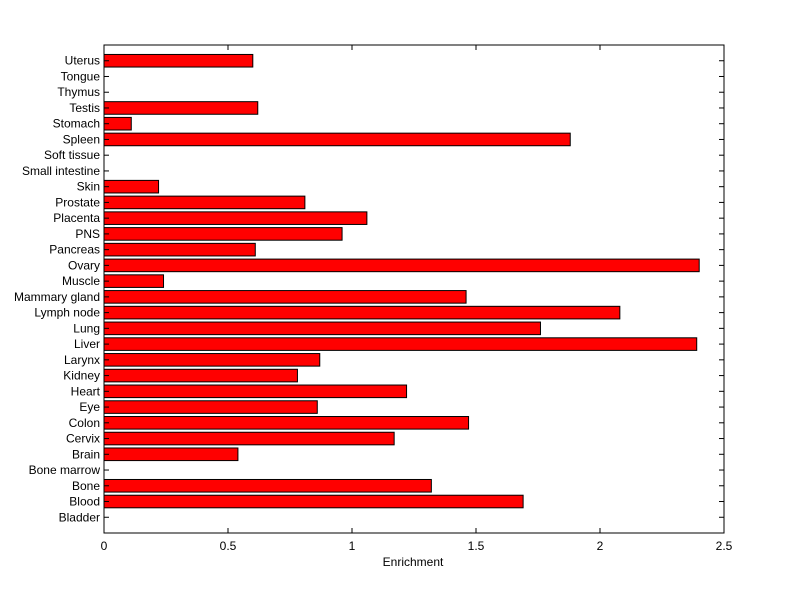 The image size is (800, 599). I want to click on x-tick-label: 2.5, so click(724, 546).